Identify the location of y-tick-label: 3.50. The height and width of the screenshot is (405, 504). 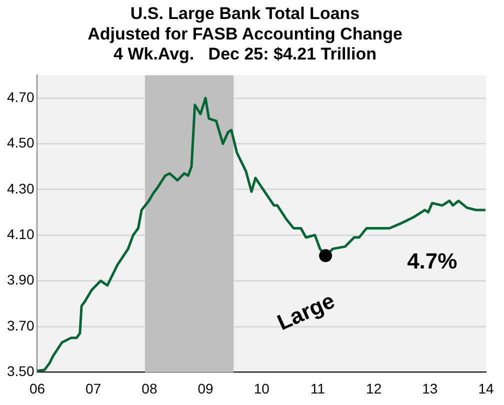
(20, 371).